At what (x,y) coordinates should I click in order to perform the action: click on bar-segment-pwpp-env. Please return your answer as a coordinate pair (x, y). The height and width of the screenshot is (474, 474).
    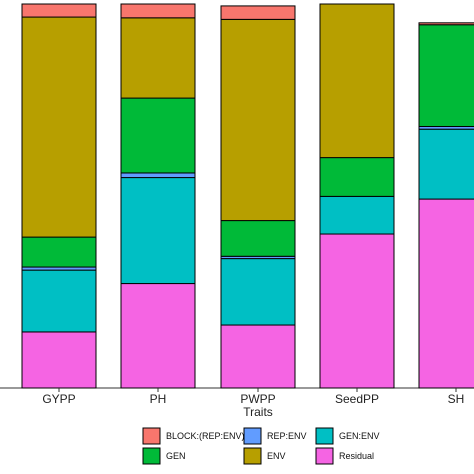
    Looking at the image, I should click on (258, 120).